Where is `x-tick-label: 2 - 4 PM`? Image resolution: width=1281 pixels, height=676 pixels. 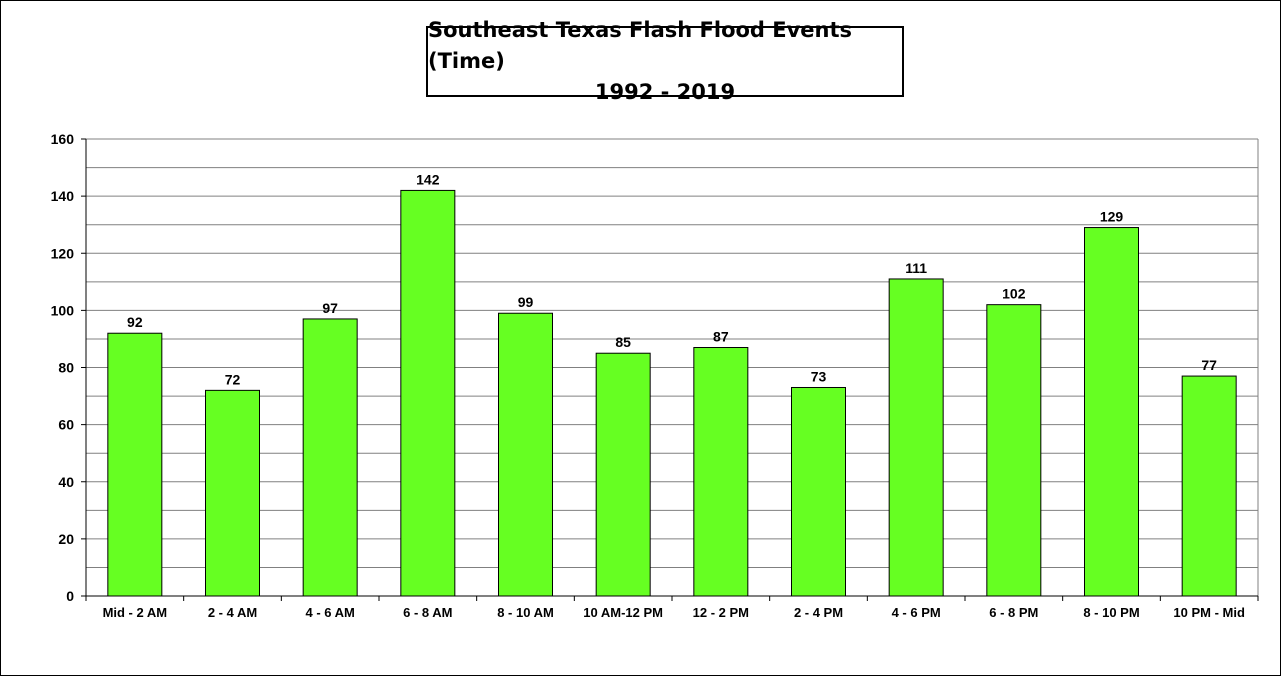
x-tick-label: 2 - 4 PM is located at coordinates (818, 612).